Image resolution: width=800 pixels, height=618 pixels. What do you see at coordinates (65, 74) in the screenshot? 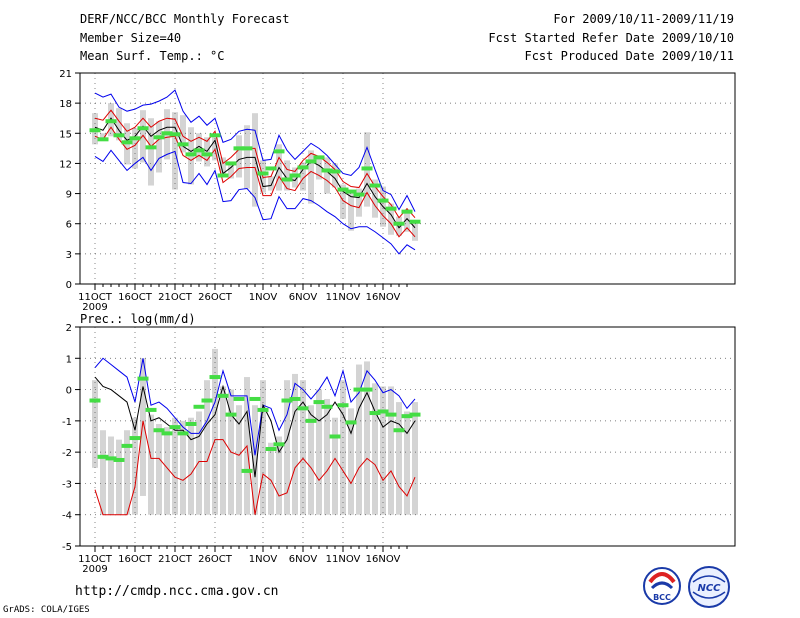
I see `temp-y-tick-label: 21` at bounding box center [65, 74].